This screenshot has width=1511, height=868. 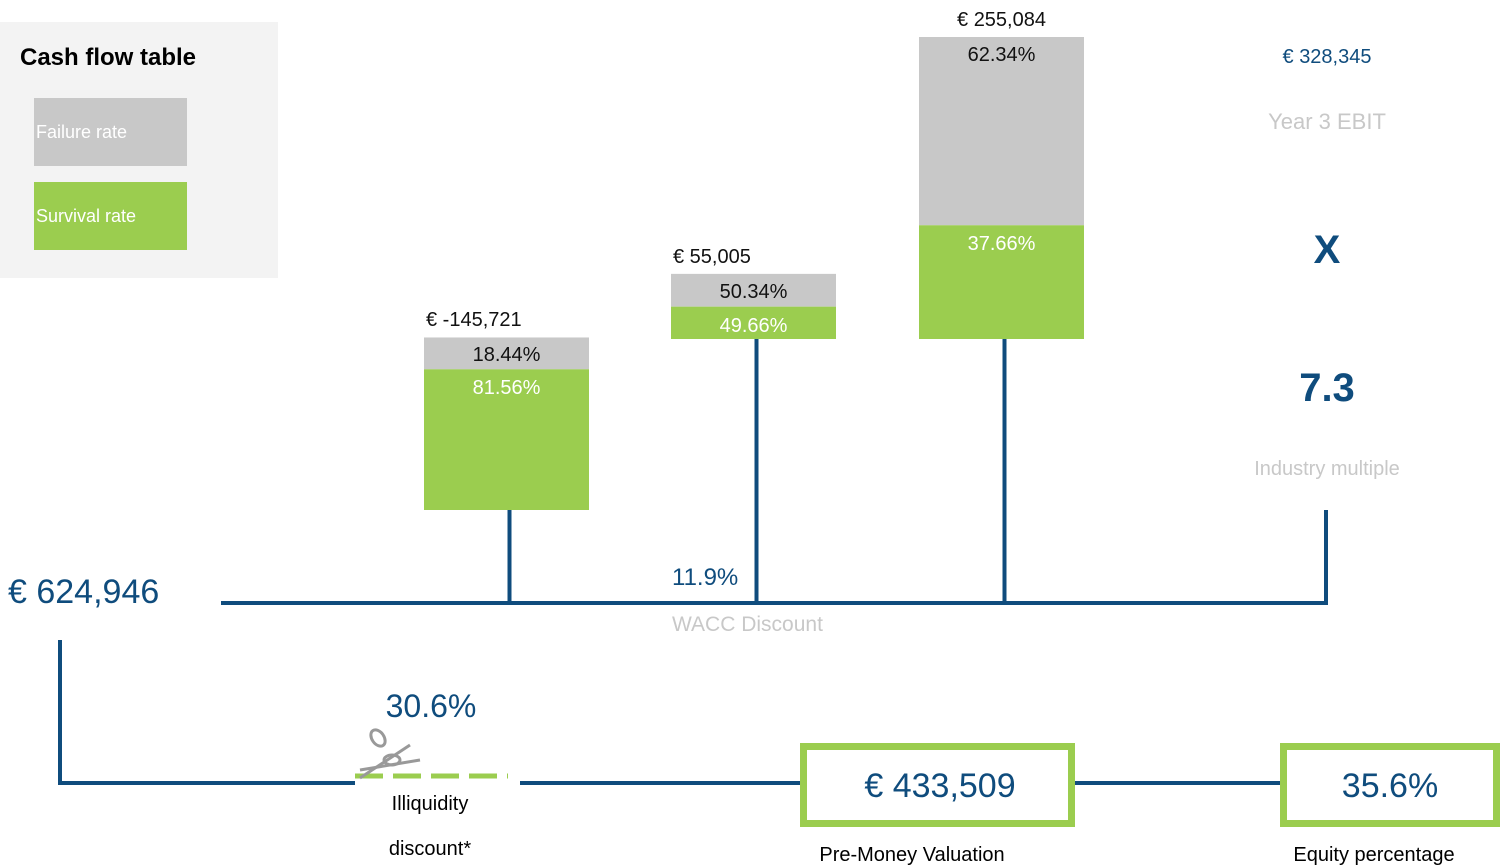 What do you see at coordinates (712, 256) in the screenshot?
I see `amount-label: € 55,005` at bounding box center [712, 256].